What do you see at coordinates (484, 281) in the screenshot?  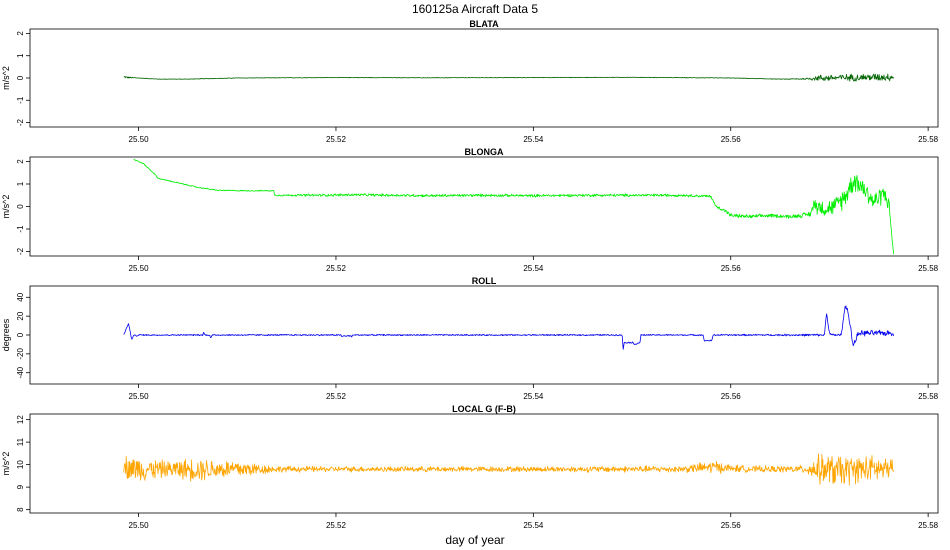 I see `panel-title: ROLL` at bounding box center [484, 281].